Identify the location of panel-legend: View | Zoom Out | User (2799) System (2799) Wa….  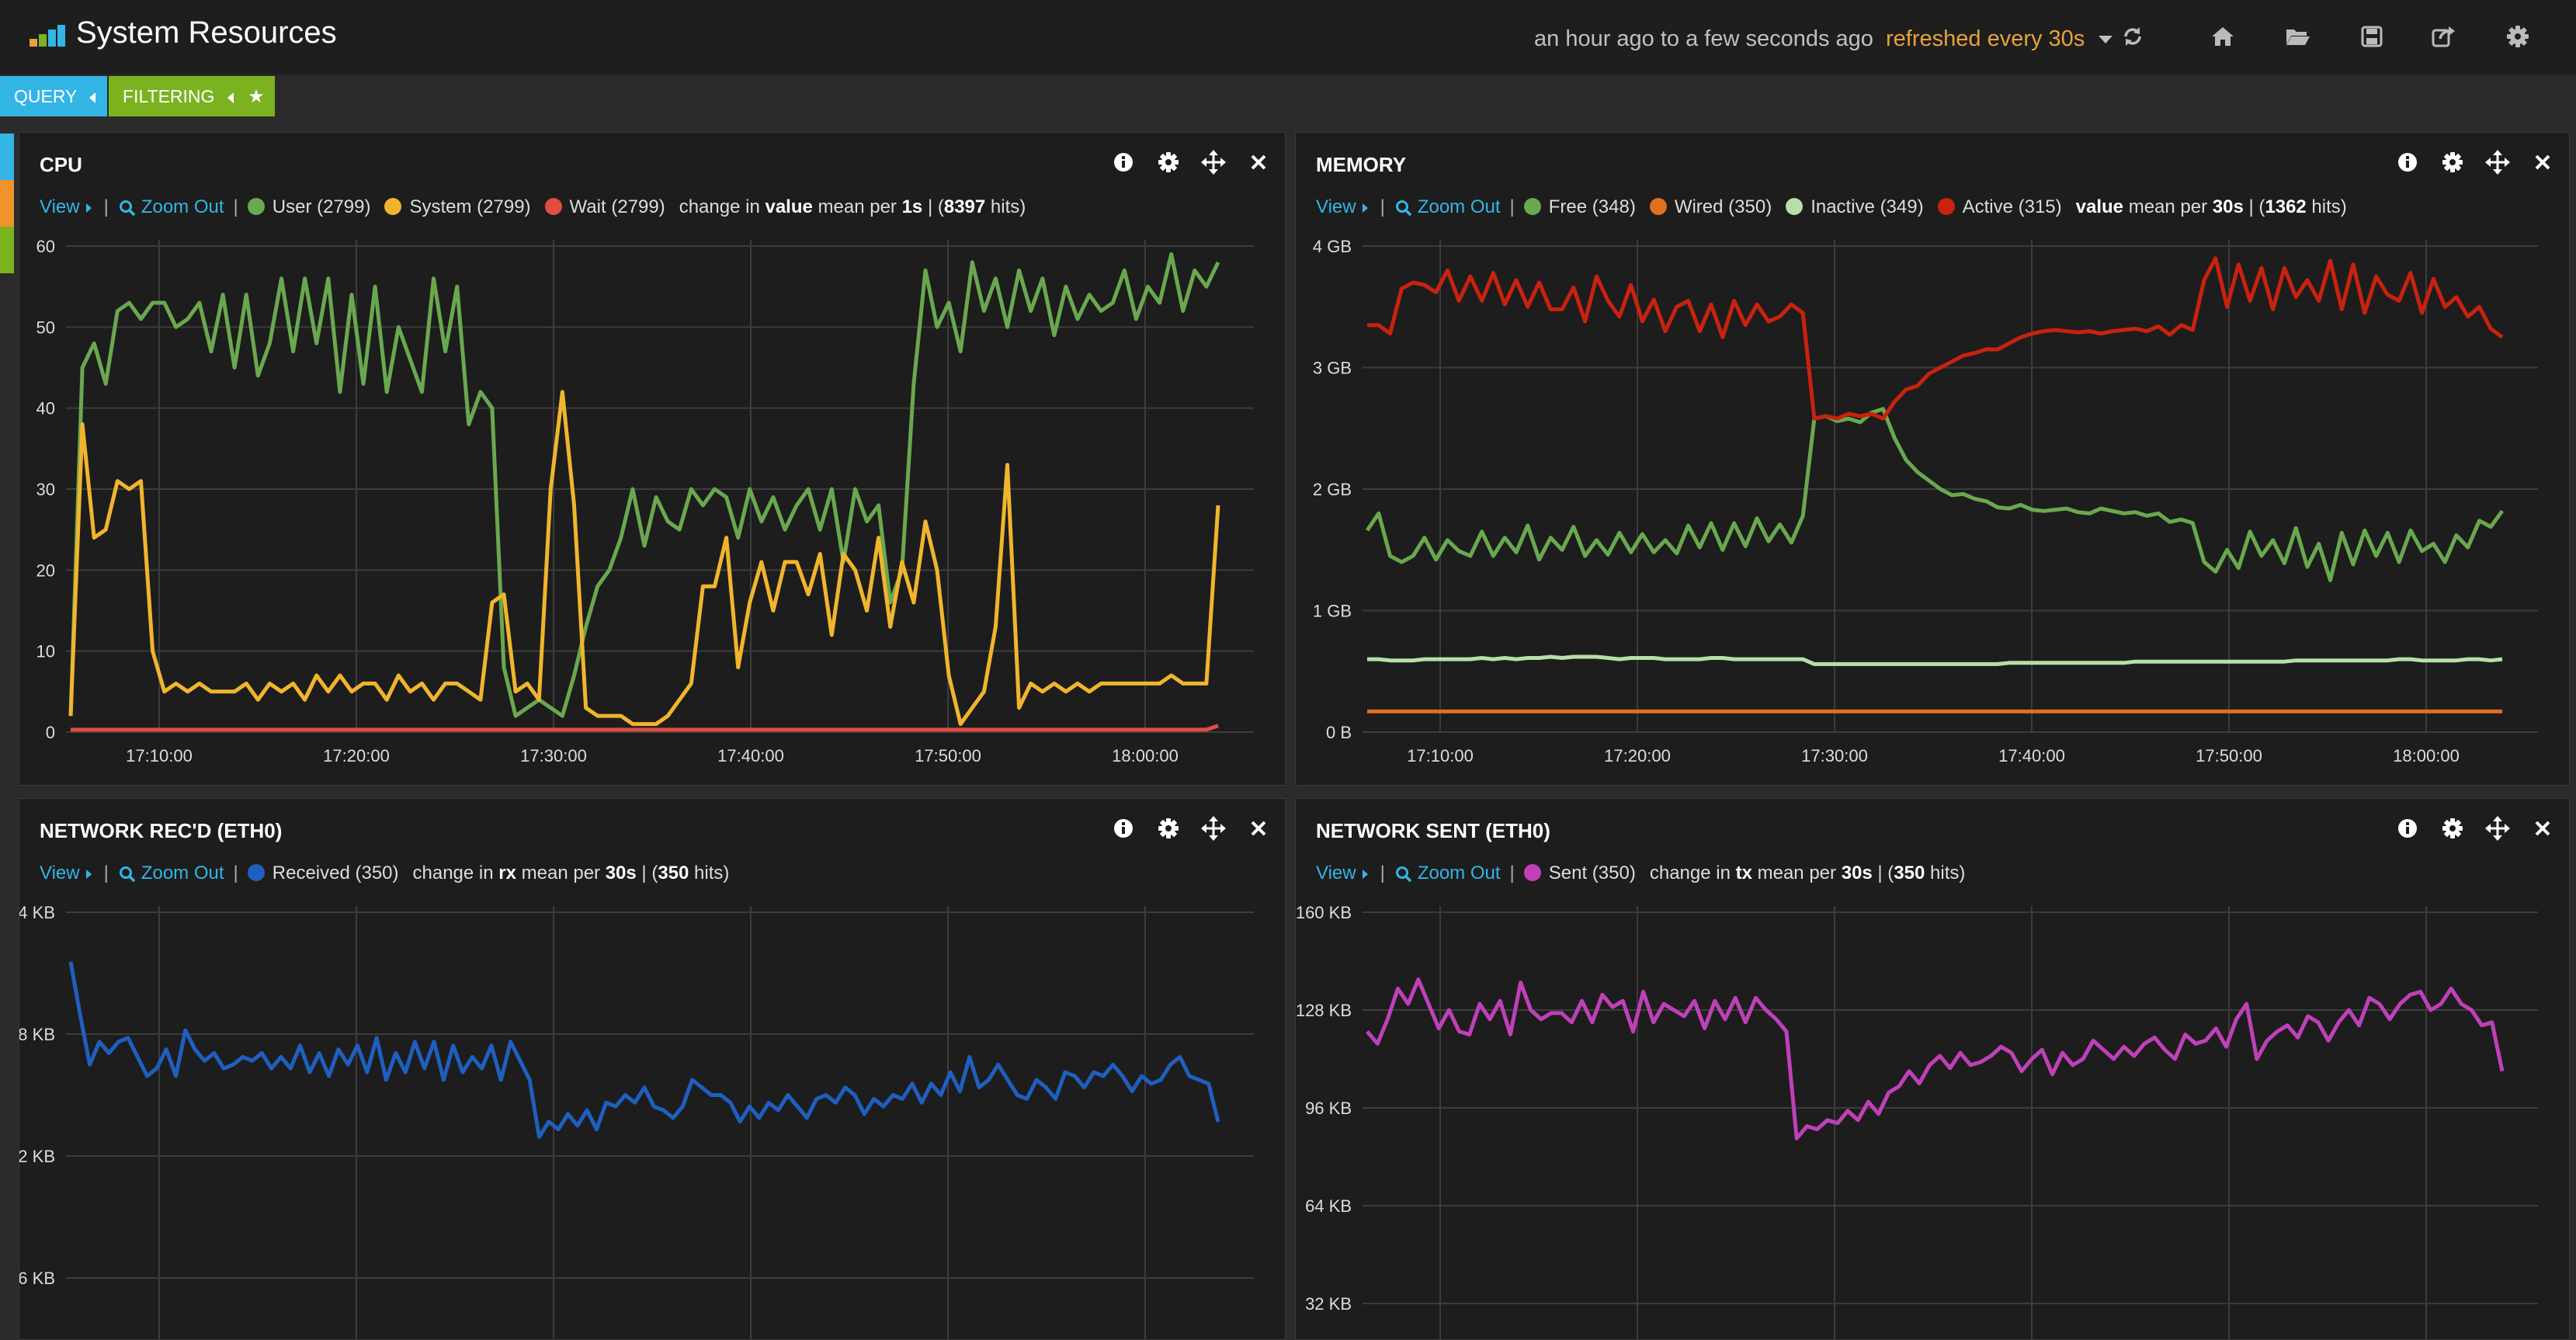
(533, 207).